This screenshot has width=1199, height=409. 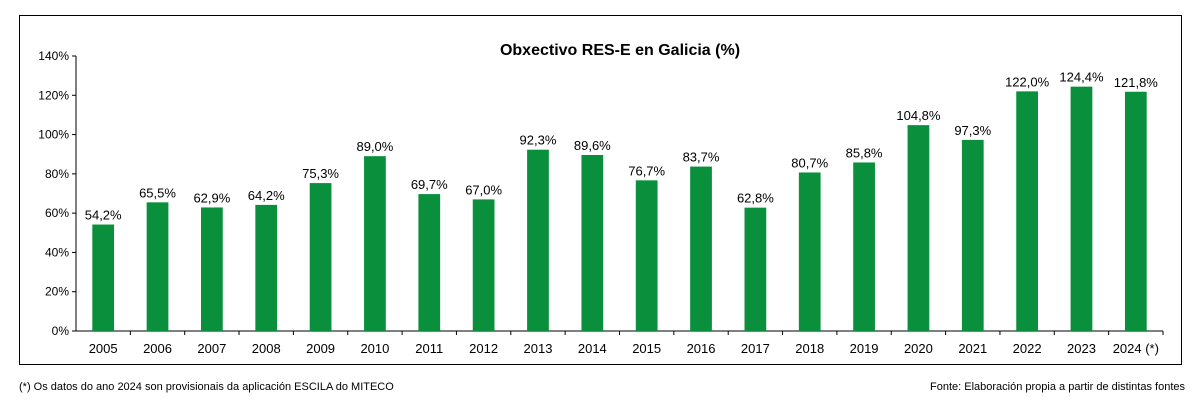 What do you see at coordinates (701, 248) in the screenshot?
I see `bar-2016` at bounding box center [701, 248].